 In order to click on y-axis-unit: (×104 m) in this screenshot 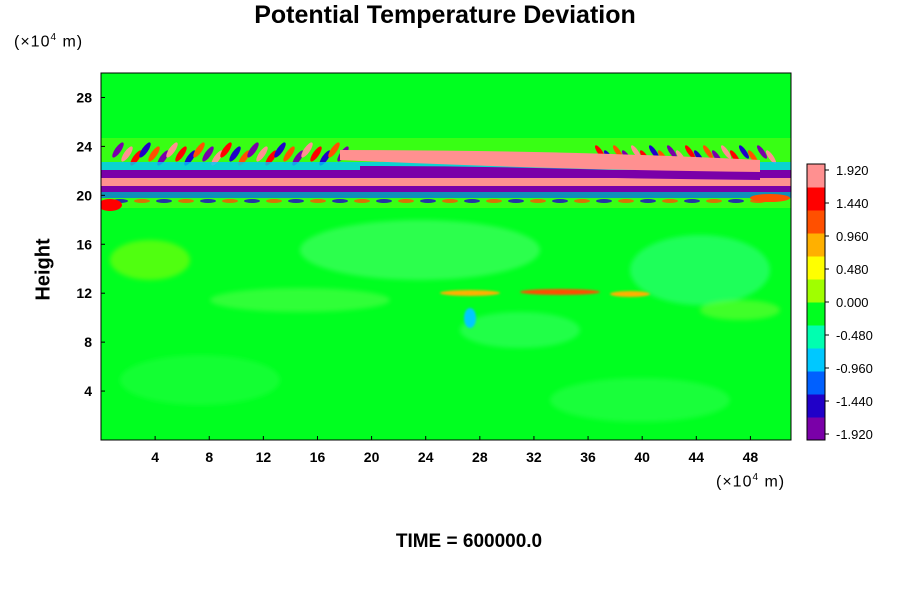, I will do `click(49, 41)`.